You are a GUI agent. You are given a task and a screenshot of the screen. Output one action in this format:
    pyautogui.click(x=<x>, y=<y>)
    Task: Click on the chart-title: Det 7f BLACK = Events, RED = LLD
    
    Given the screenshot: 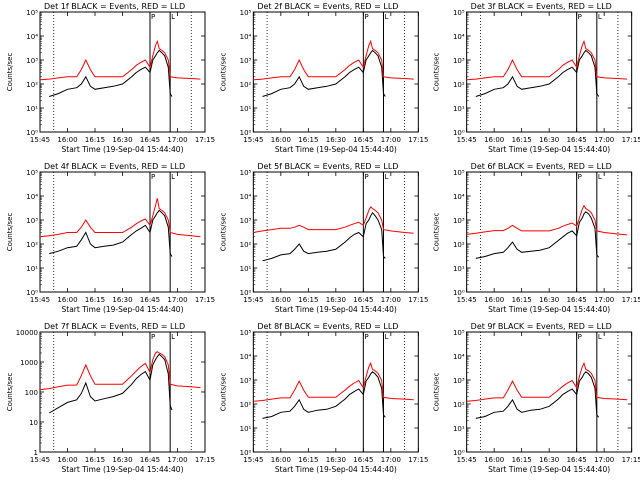 What is the action you would take?
    pyautogui.click(x=114, y=326)
    